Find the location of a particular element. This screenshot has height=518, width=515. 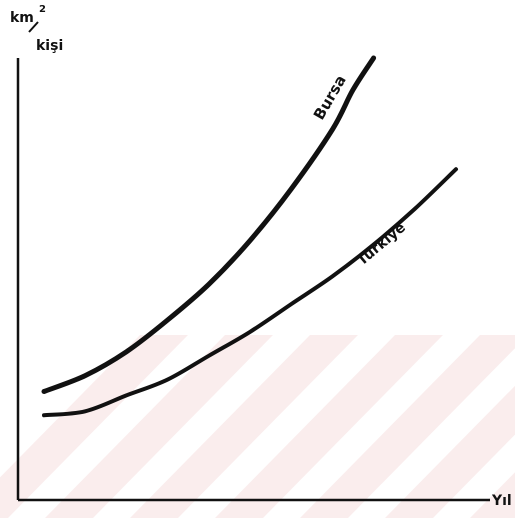

x-axis-label: Yıl is located at coordinates (501, 501).